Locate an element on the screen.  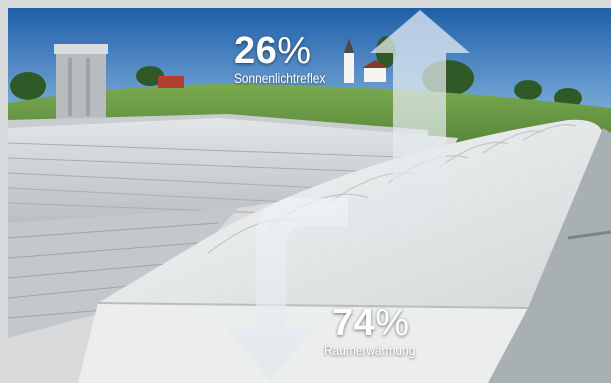
heating-percent-unit: % is located at coordinates (392, 323).